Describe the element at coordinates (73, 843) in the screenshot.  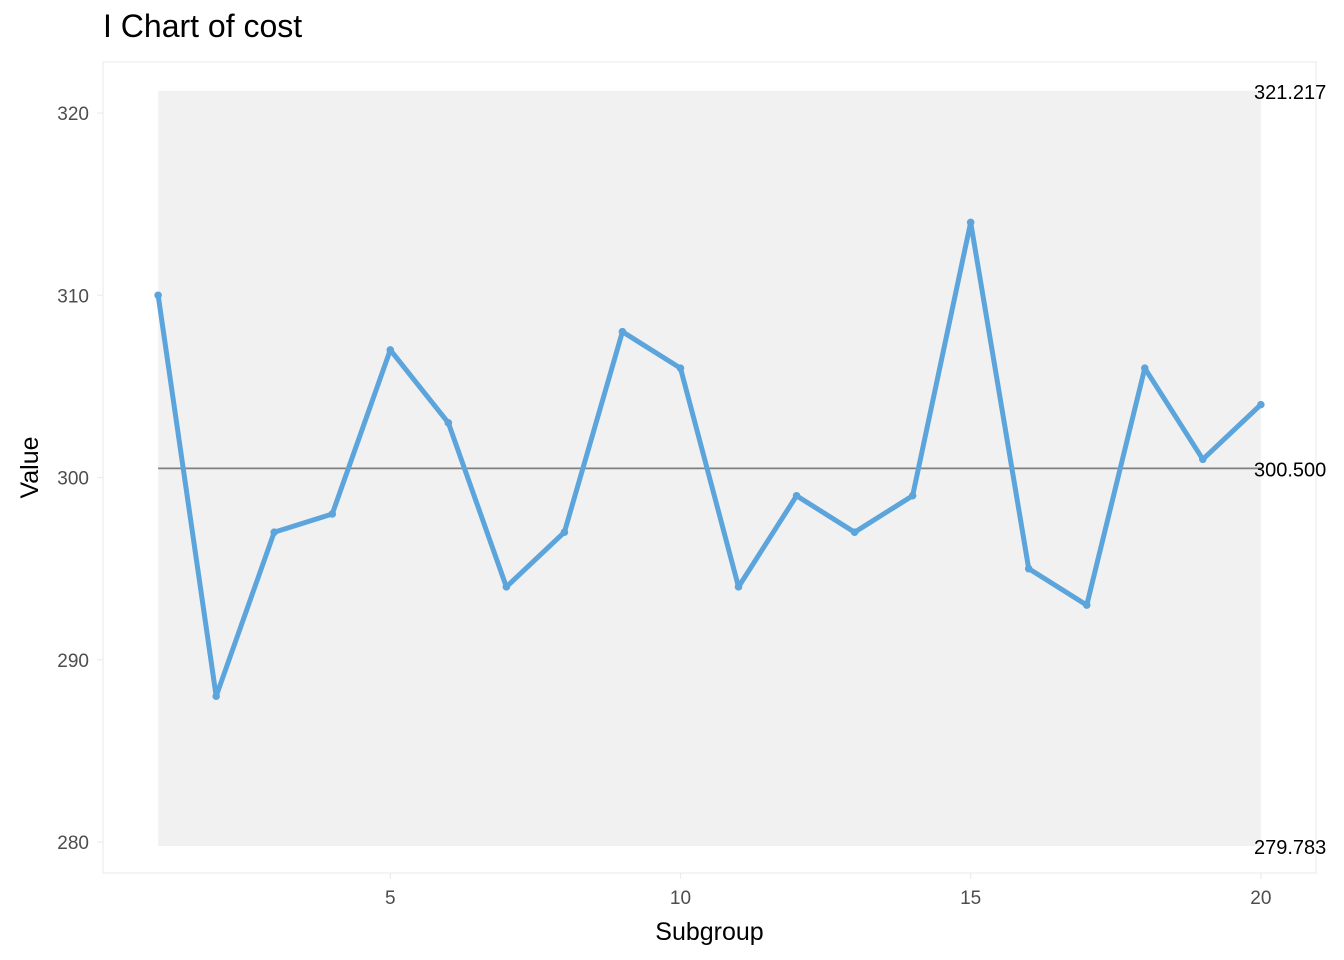
I see `y-tick-label: 280` at that location.